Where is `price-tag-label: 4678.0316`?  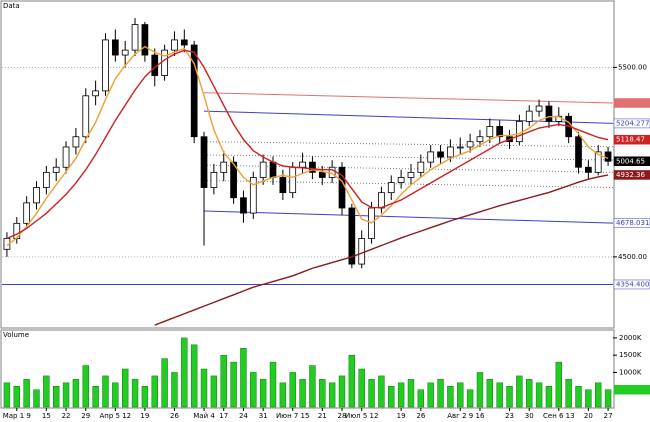
price-tag-label: 4678.0316 is located at coordinates (633, 223).